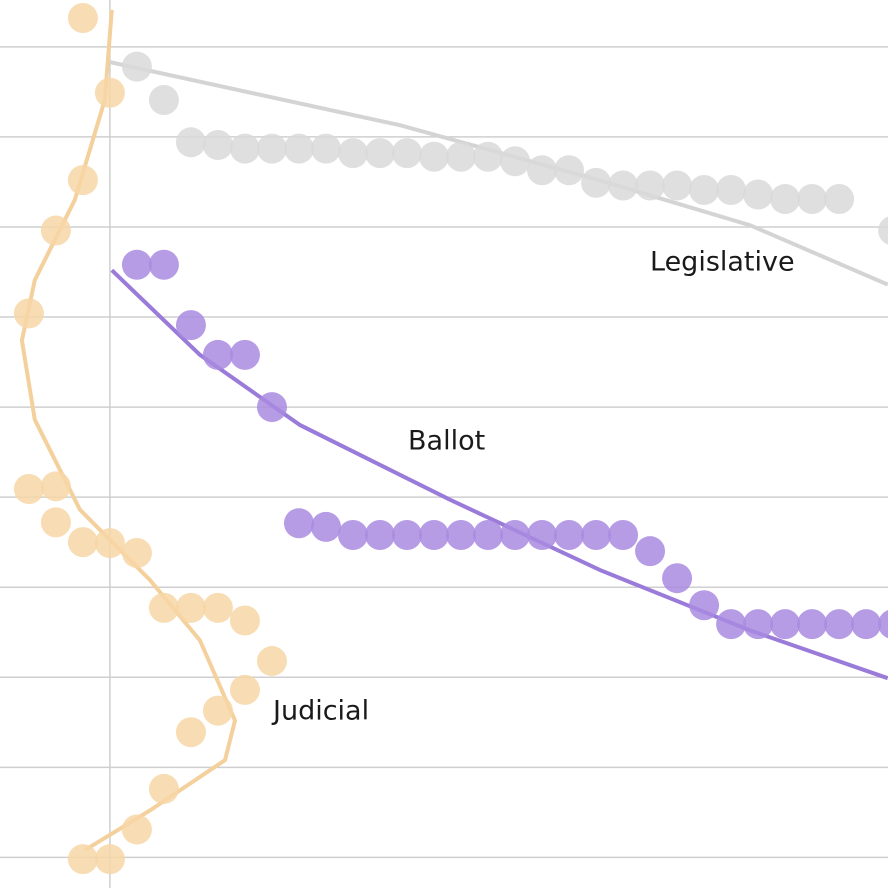 The image size is (888, 888). What do you see at coordinates (446, 441) in the screenshot?
I see `series-label: Ballot` at bounding box center [446, 441].